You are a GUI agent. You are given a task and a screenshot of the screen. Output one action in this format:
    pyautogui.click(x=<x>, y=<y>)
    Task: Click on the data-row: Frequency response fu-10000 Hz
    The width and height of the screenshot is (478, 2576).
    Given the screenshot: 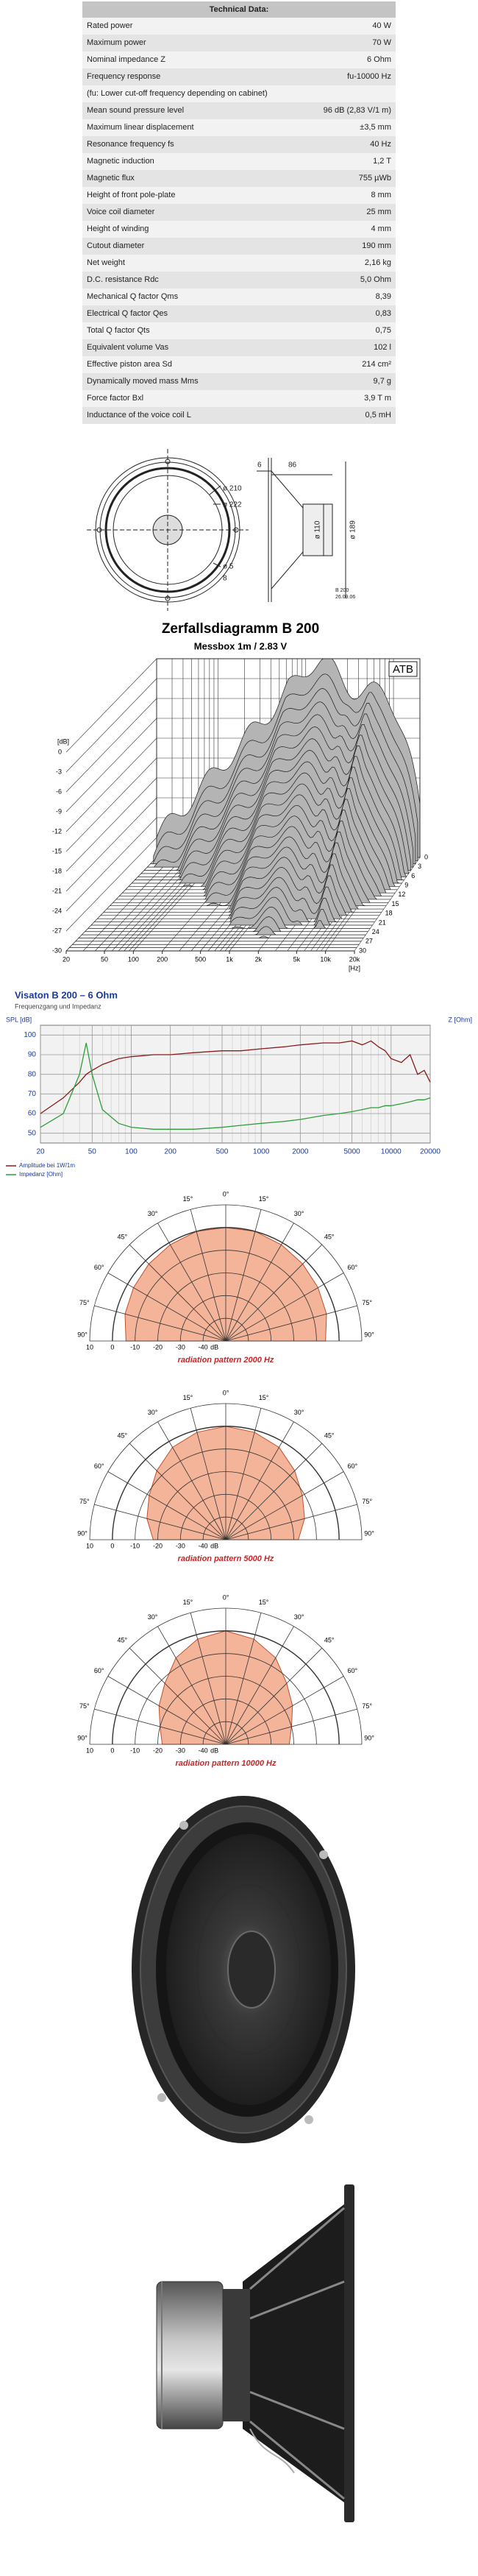 What is the action you would take?
    pyautogui.click(x=239, y=76)
    